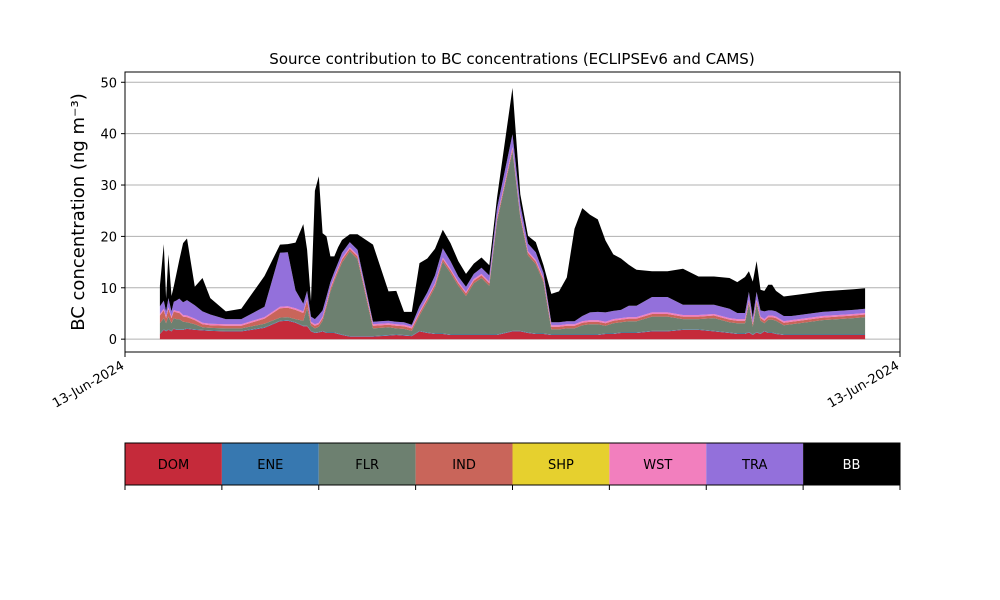 The height and width of the screenshot is (600, 1000). I want to click on legend-label-wst: WST, so click(657, 465).